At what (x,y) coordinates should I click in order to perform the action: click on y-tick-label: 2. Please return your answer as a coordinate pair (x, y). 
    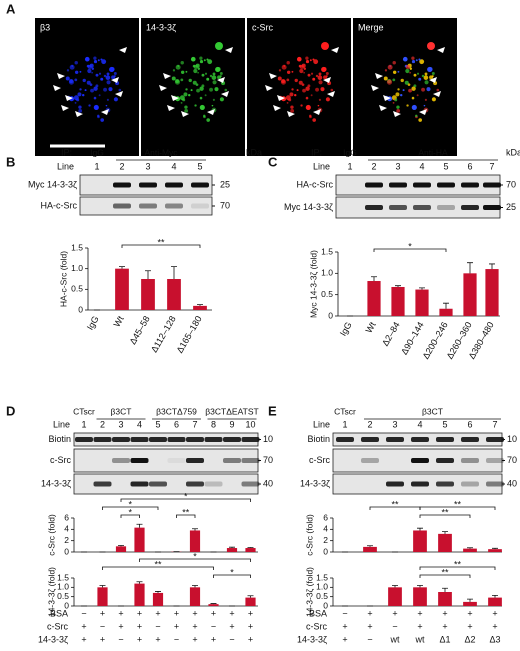
    Looking at the image, I should click on (325, 540).